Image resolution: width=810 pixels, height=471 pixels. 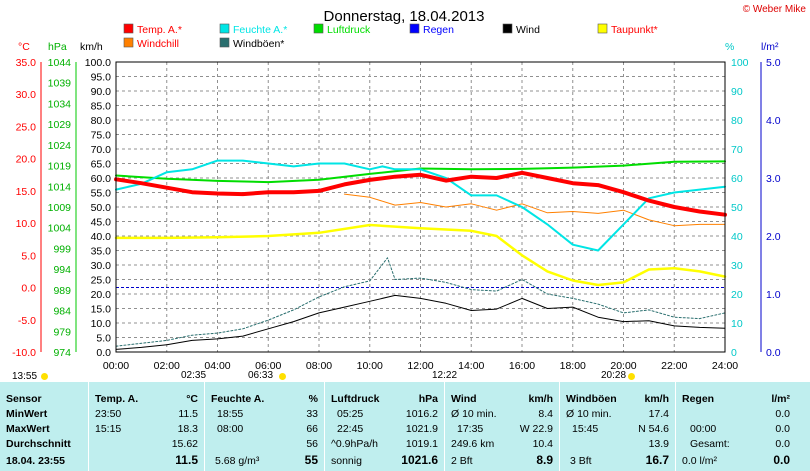 I want to click on x-tick-label: 10:00, so click(x=370, y=366).